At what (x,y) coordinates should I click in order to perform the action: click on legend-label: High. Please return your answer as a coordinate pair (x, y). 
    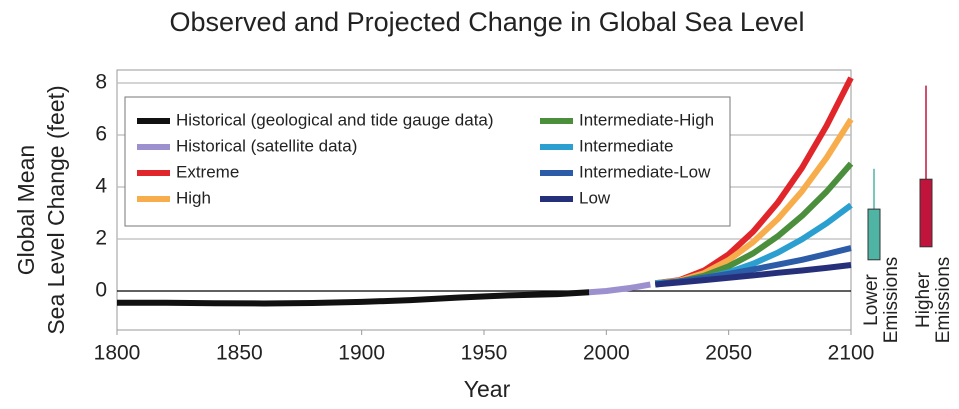
    Looking at the image, I should click on (193, 197).